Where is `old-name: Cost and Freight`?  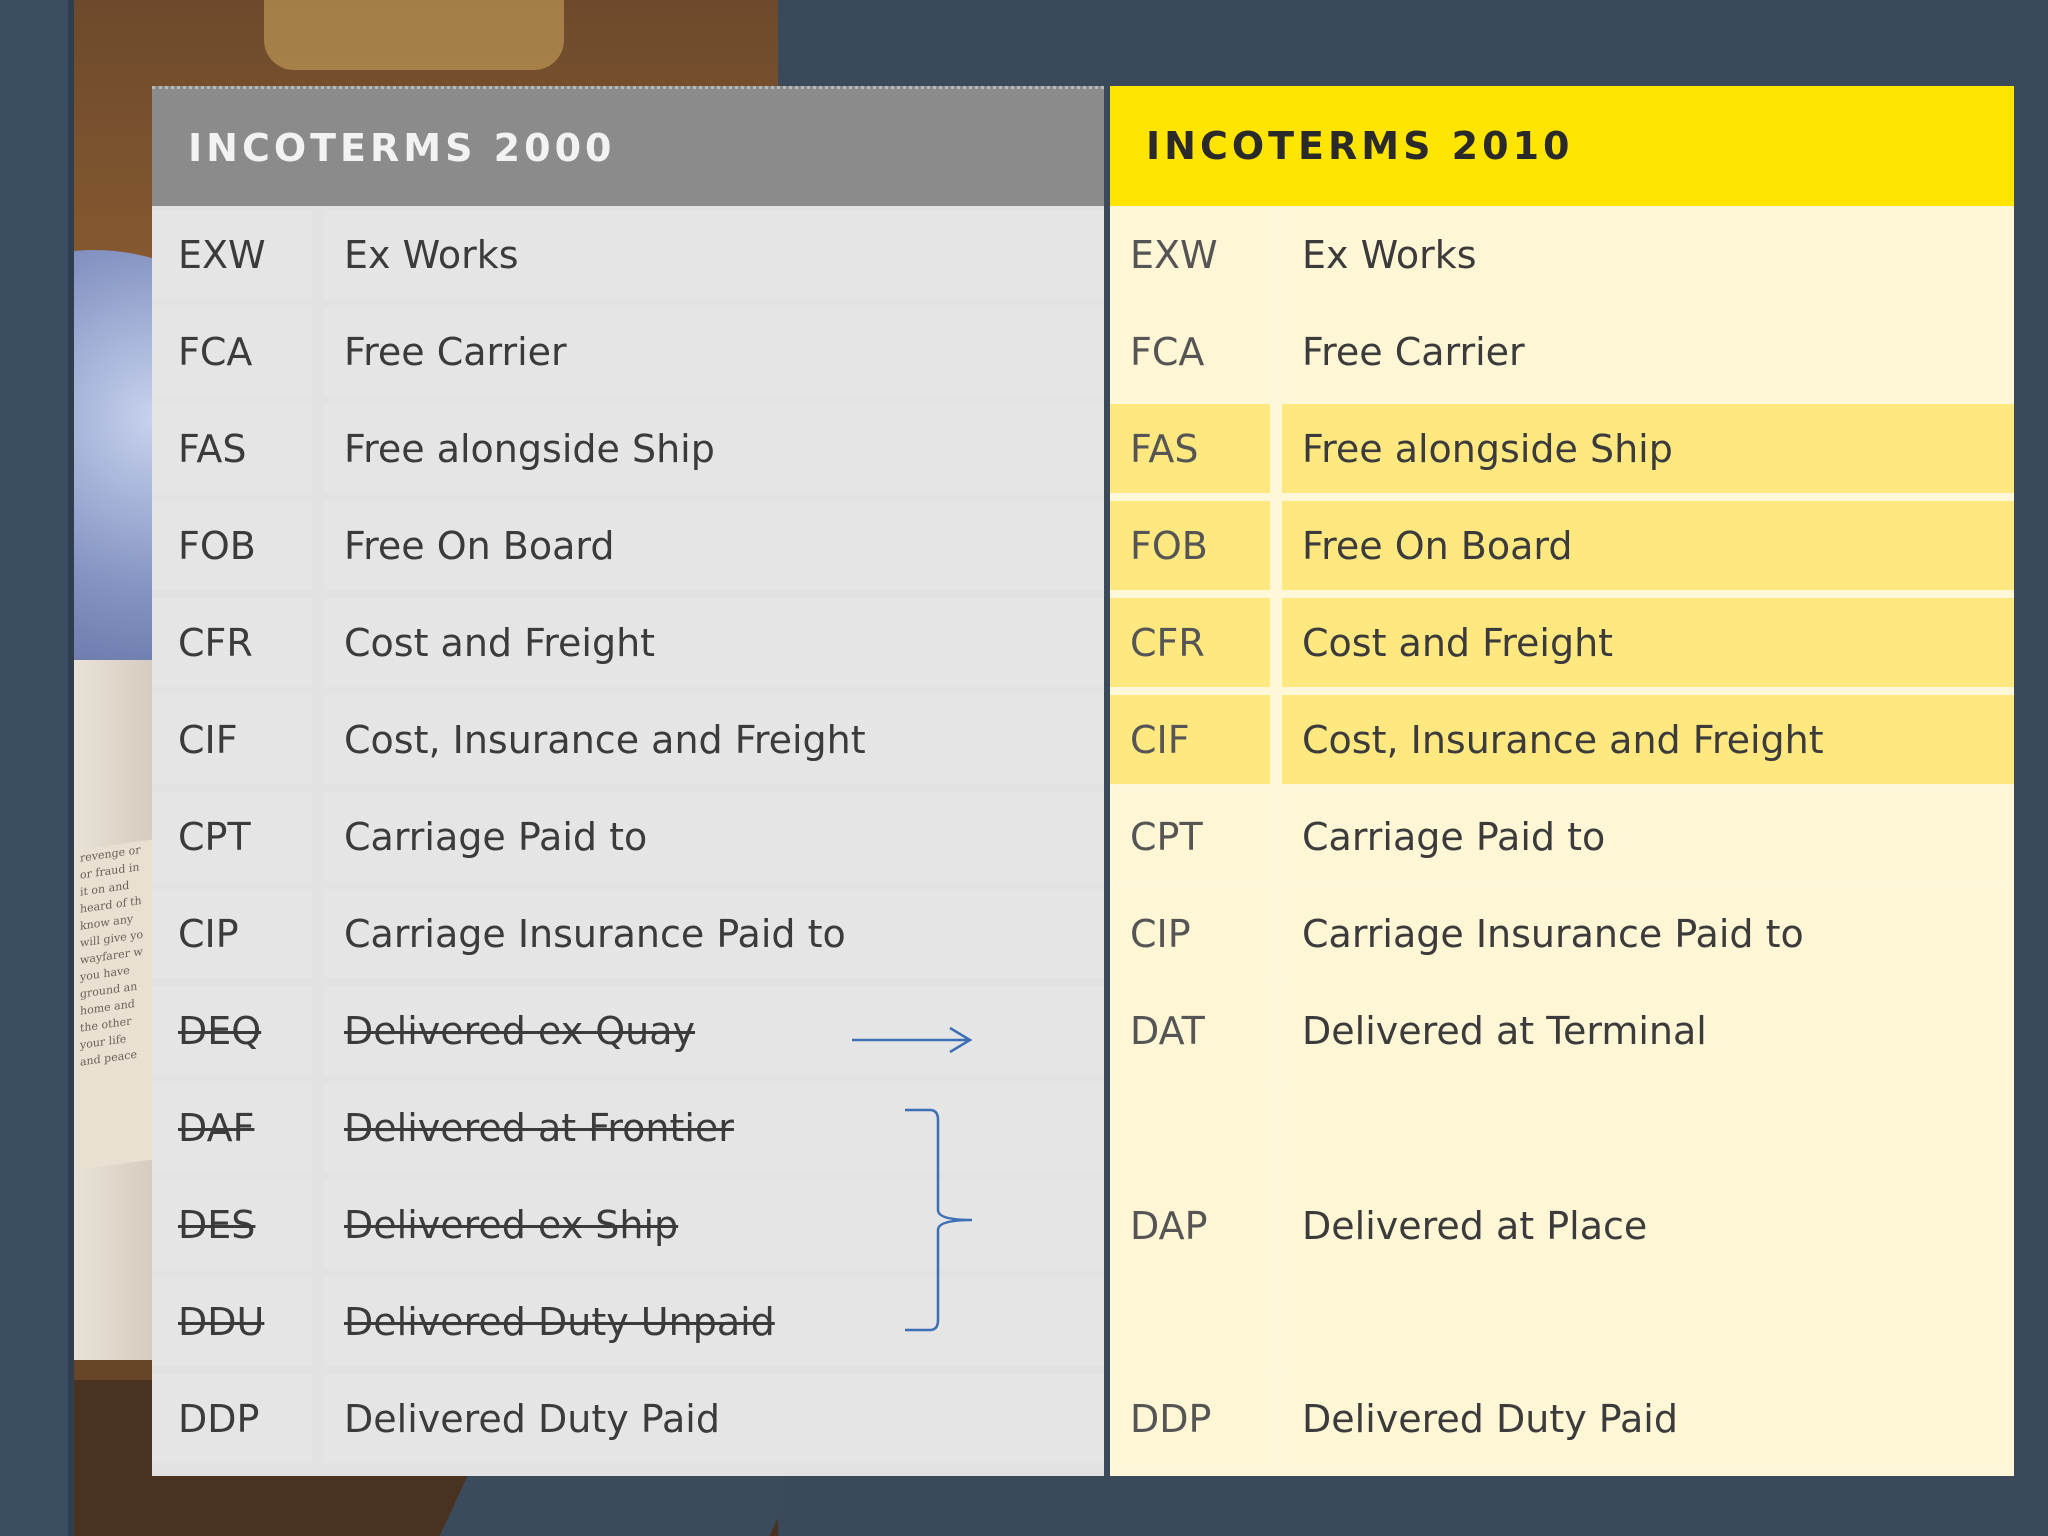 old-name: Cost and Freight is located at coordinates (714, 642).